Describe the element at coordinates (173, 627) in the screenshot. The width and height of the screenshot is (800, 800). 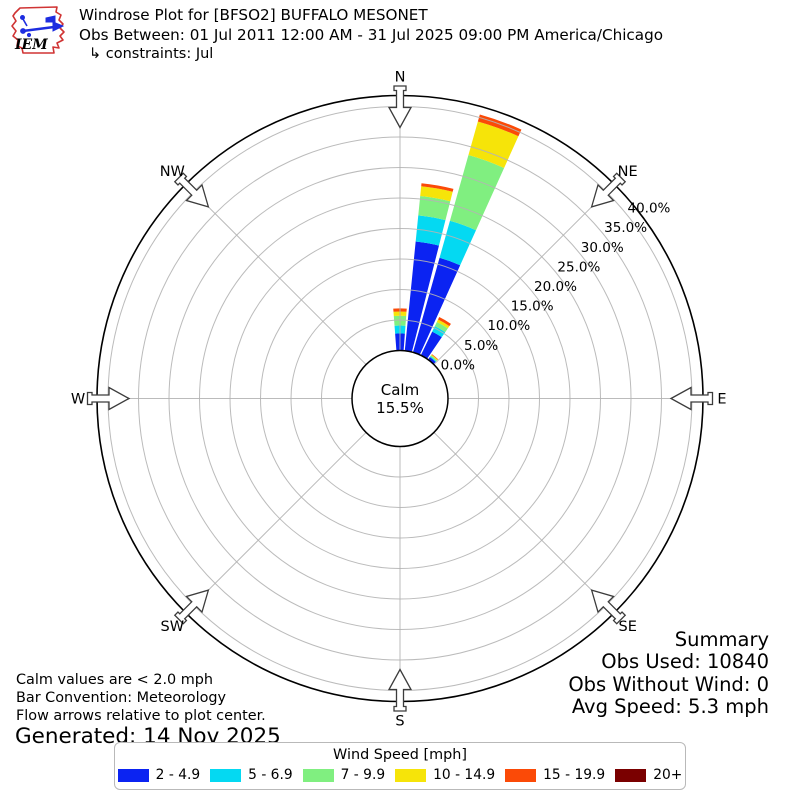
I see `compass-label-sw: SW` at that location.